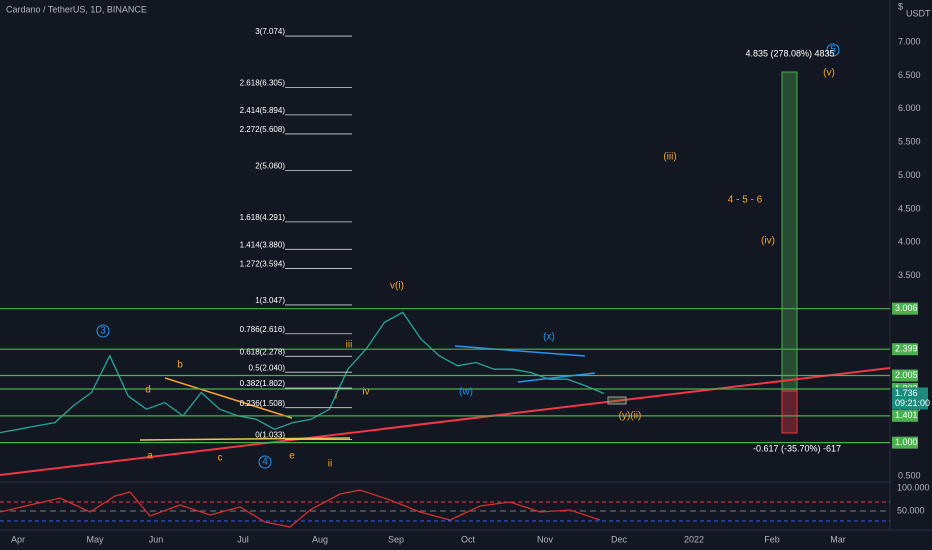  Describe the element at coordinates (797, 448) in the screenshot. I see `projection-stop: -0.617 (-35.70%) -617` at that location.